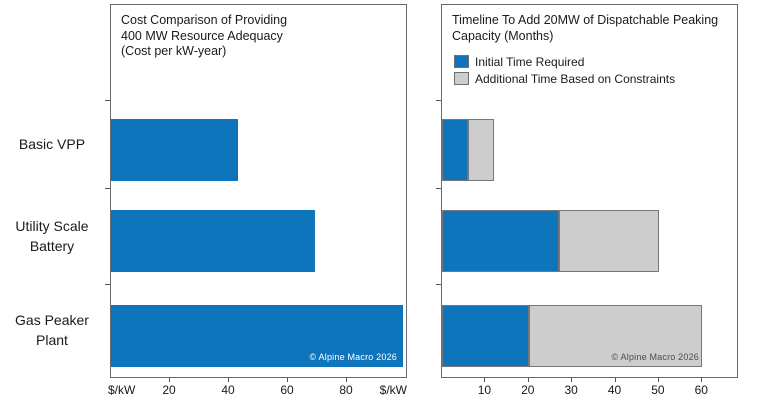 The width and height of the screenshot is (768, 413). I want to click on legend-item-initial: Initial Time Required, so click(564, 61).